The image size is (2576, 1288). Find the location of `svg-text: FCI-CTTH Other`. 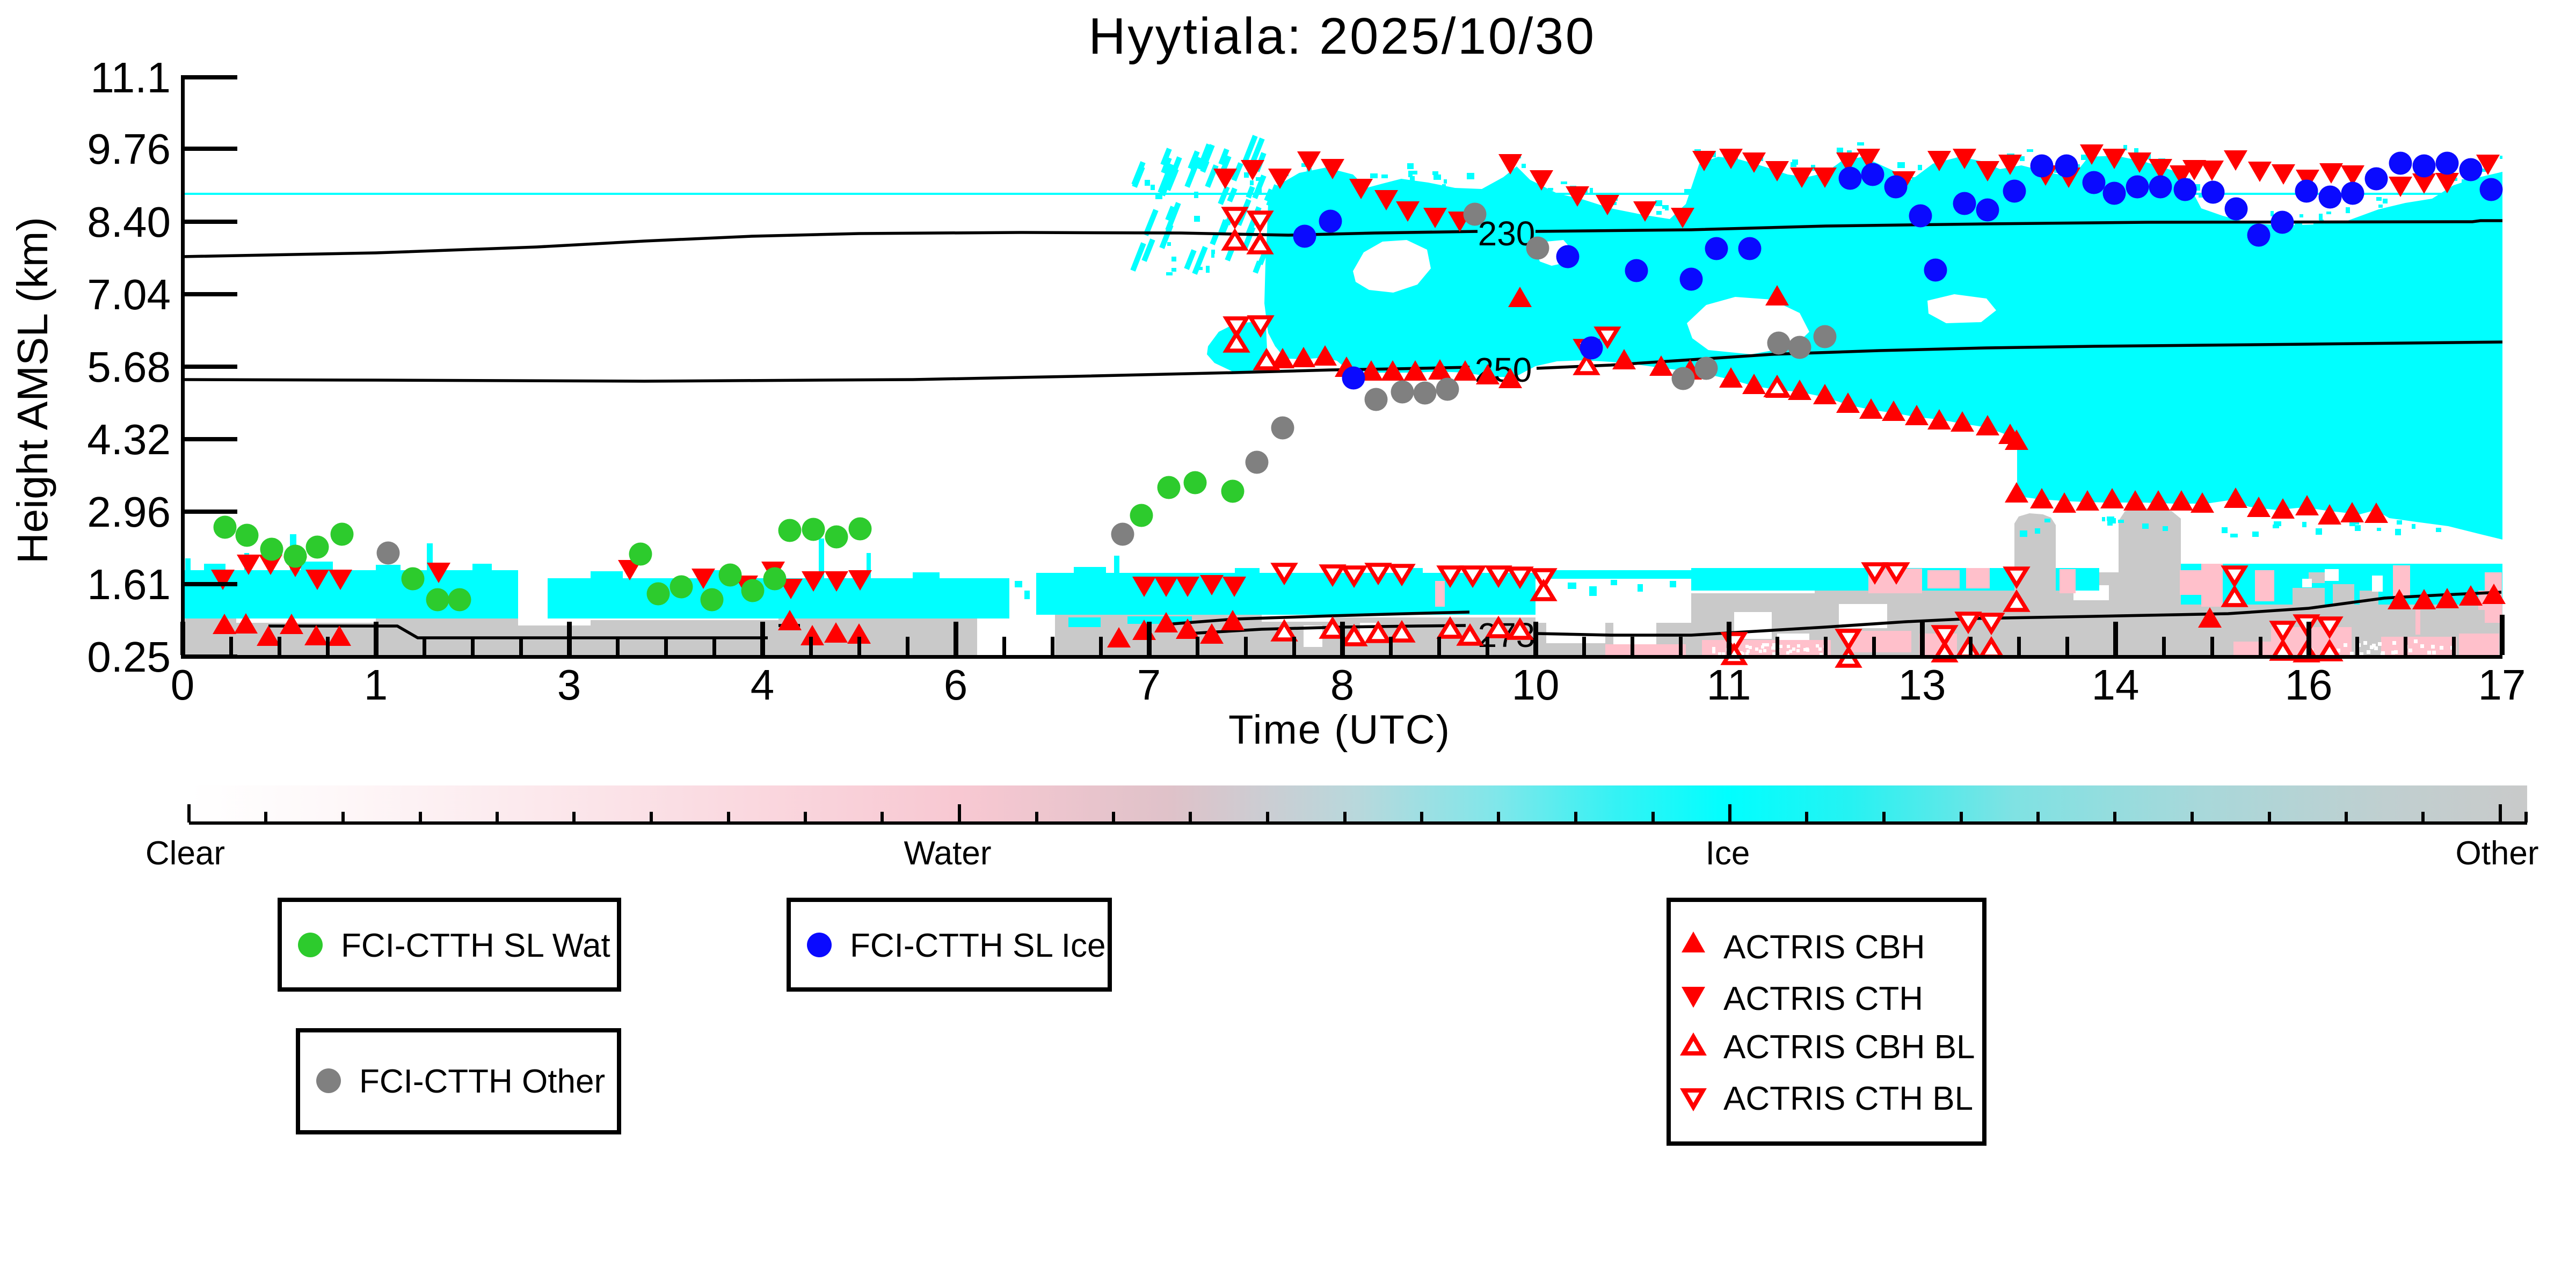

svg-text: FCI-CTTH Other is located at coordinates (482, 1081).